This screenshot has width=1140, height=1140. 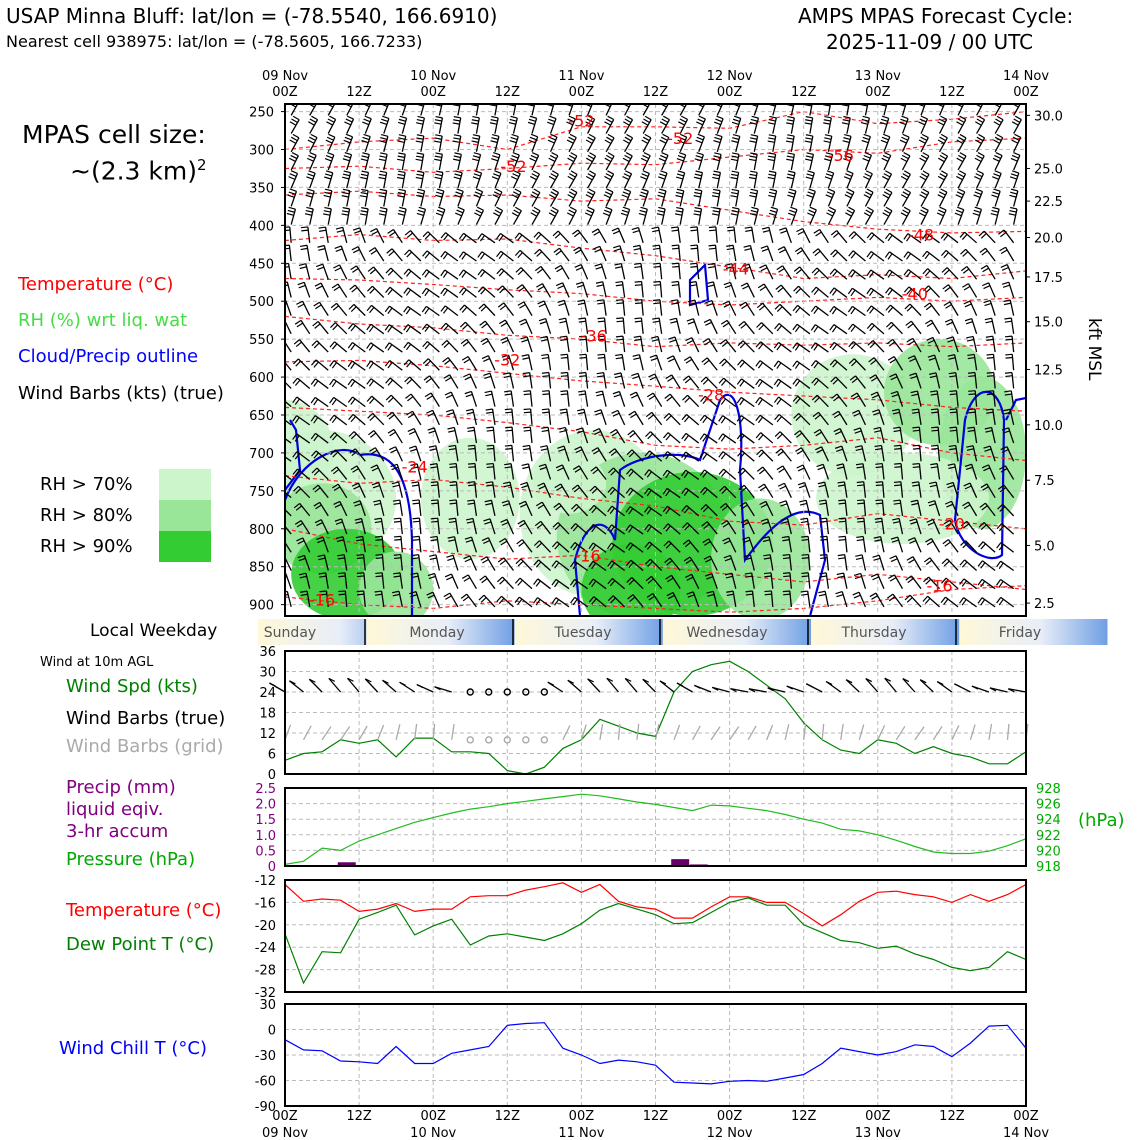 What do you see at coordinates (1048, 426) in the screenshot?
I see `kft-tick-label: 10.0` at bounding box center [1048, 426].